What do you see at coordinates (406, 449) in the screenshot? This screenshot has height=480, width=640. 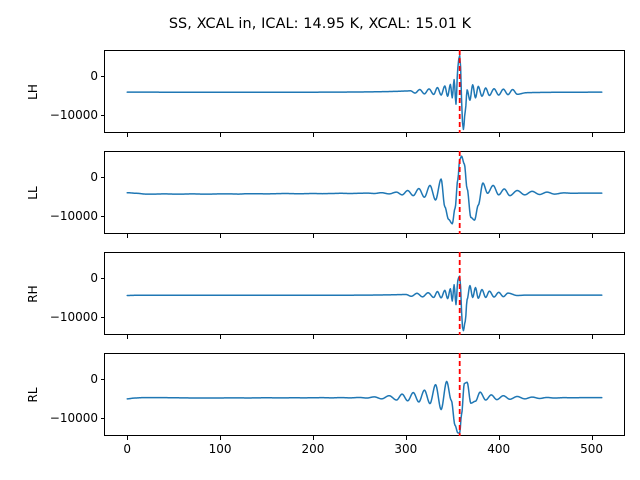 I see `x-tick-label: 300` at bounding box center [406, 449].